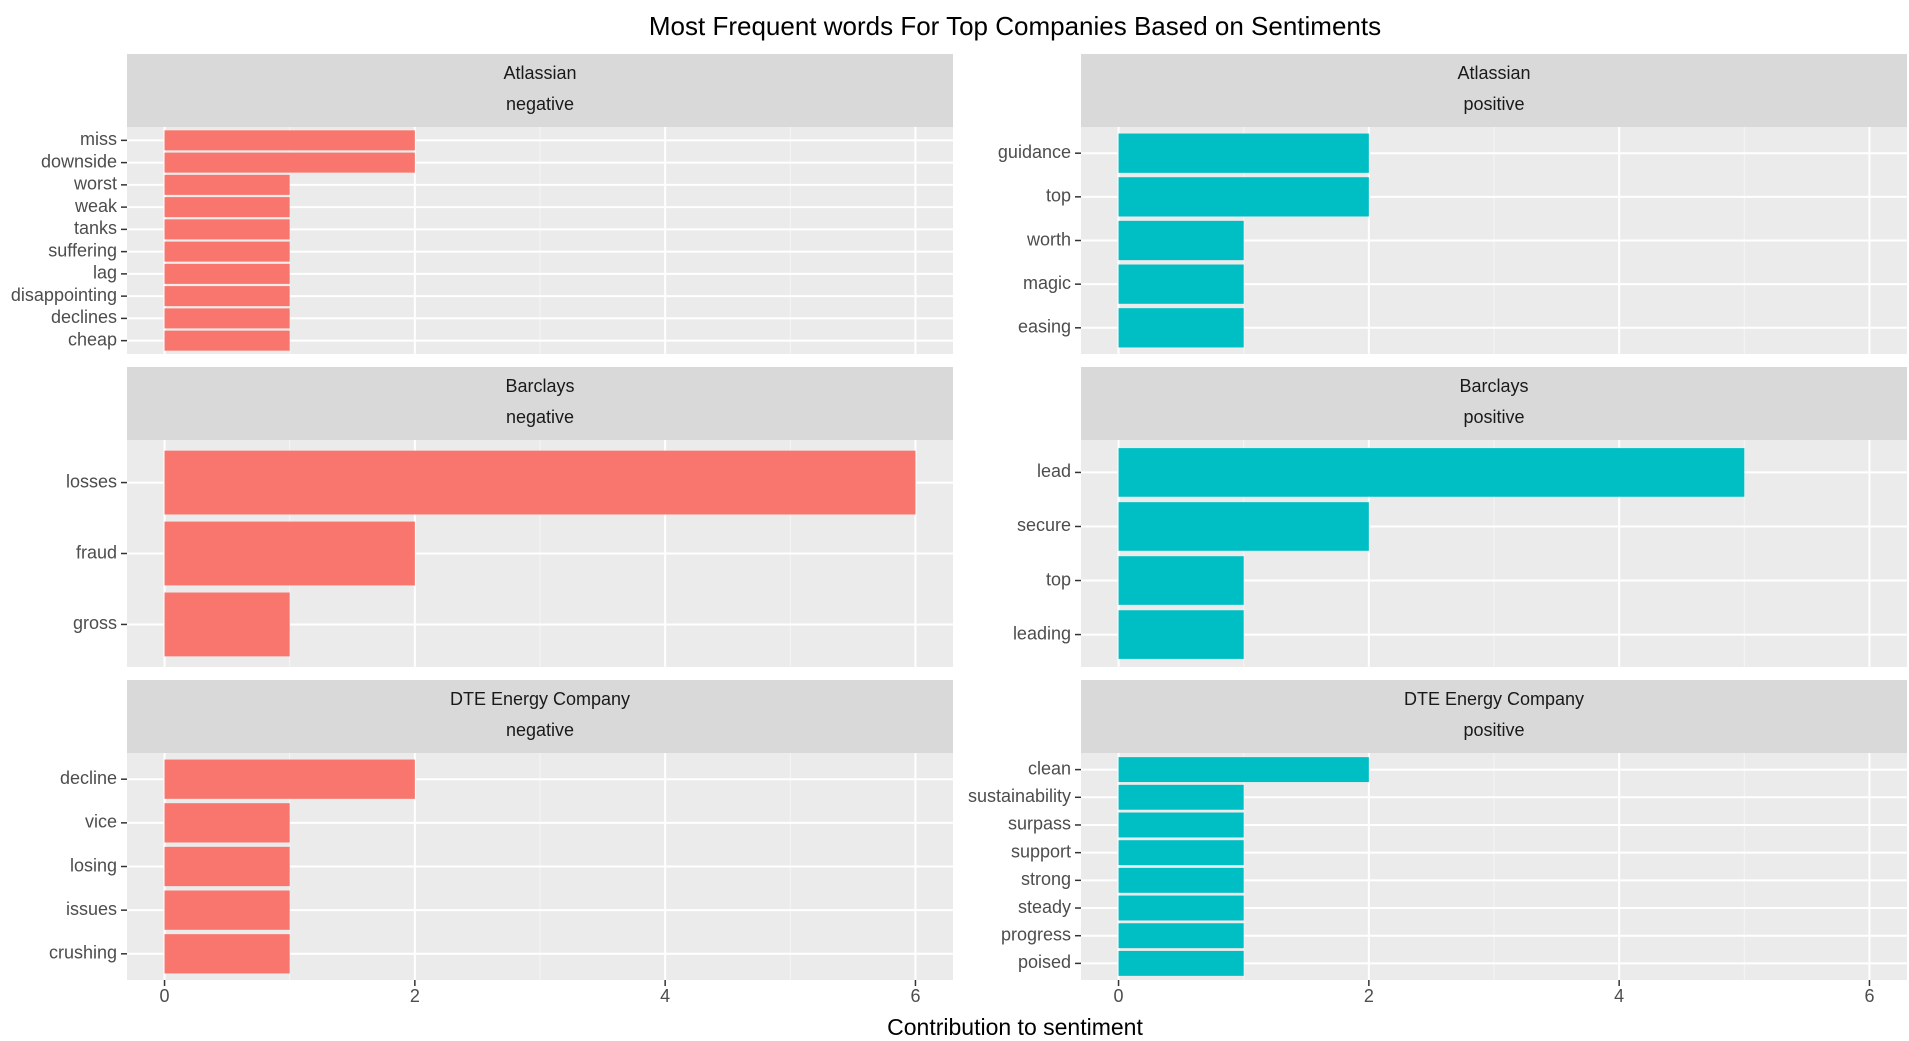 The height and width of the screenshot is (1041, 1909). What do you see at coordinates (1181, 284) in the screenshot?
I see `bar-magic` at bounding box center [1181, 284].